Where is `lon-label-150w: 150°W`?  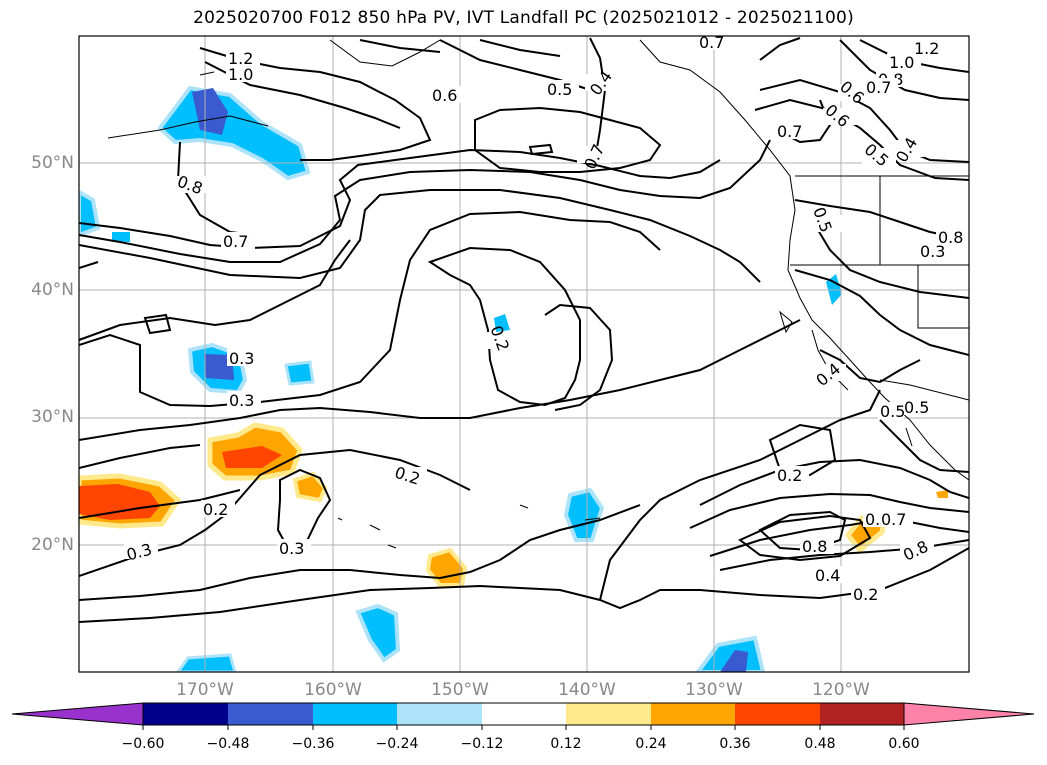 lon-label-150w: 150°W is located at coordinates (460, 690).